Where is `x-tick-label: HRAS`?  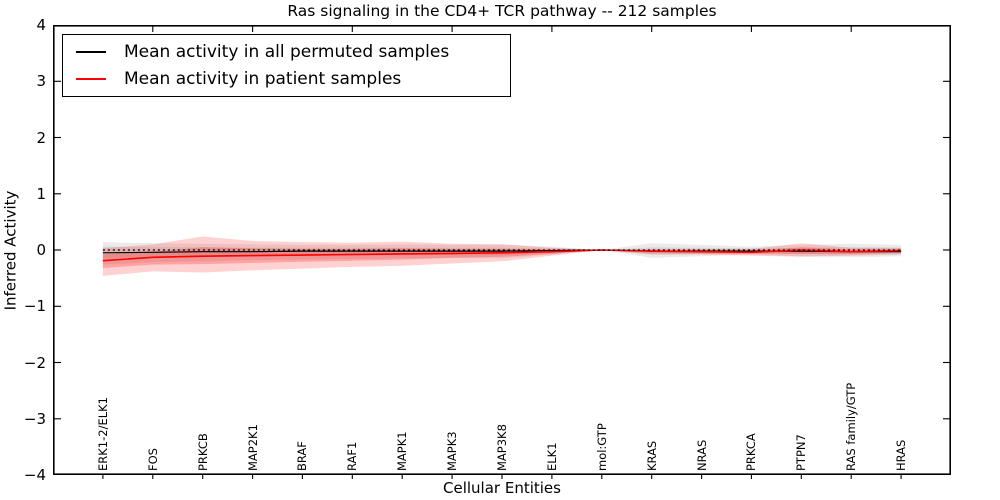
x-tick-label: HRAS is located at coordinates (901, 455).